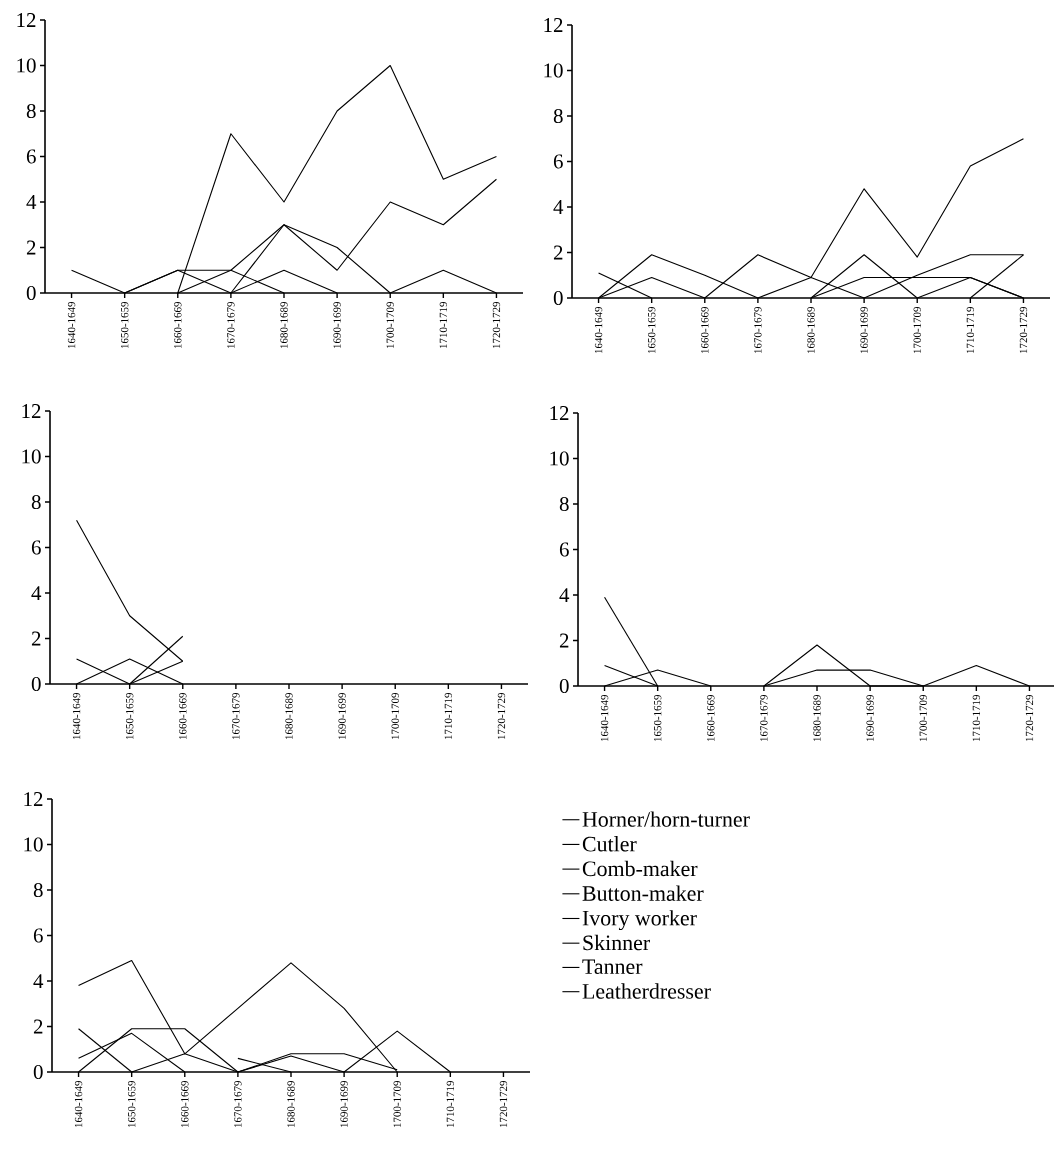  Describe the element at coordinates (643, 893) in the screenshot. I see `legend-label: Button-maker` at that location.